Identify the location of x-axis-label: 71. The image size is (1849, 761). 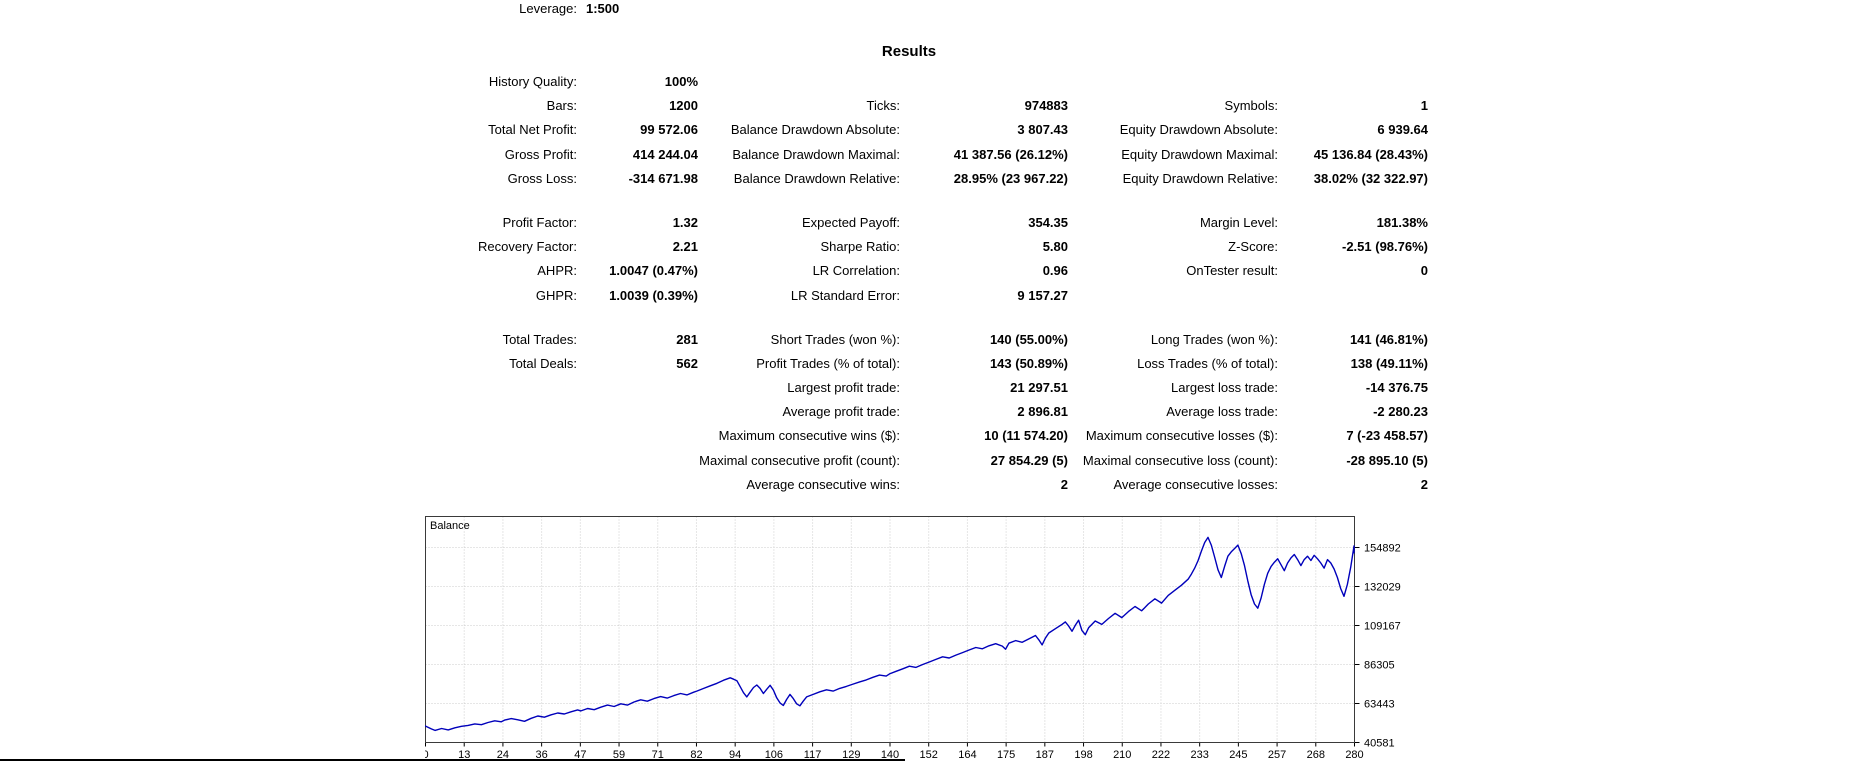
(658, 755).